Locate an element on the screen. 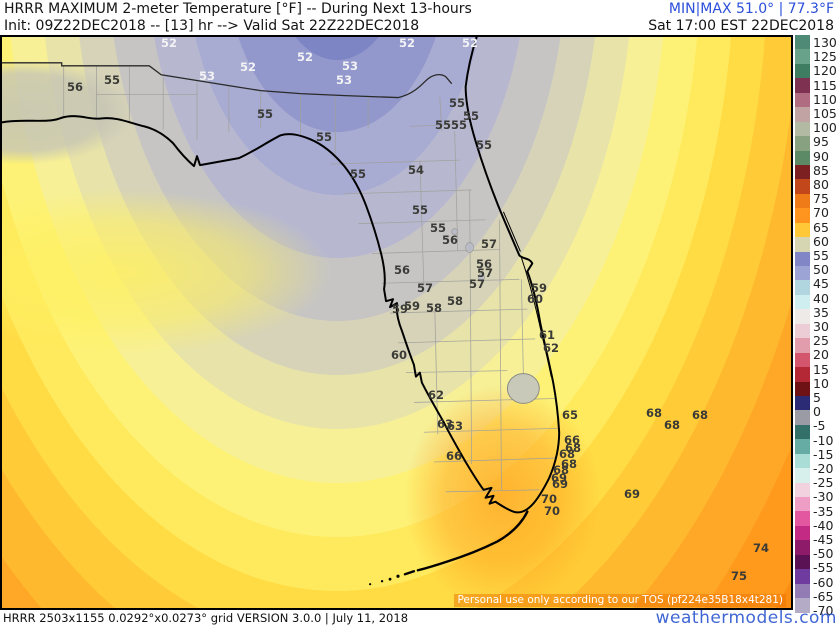  colorbar-tick: 0 is located at coordinates (817, 412).